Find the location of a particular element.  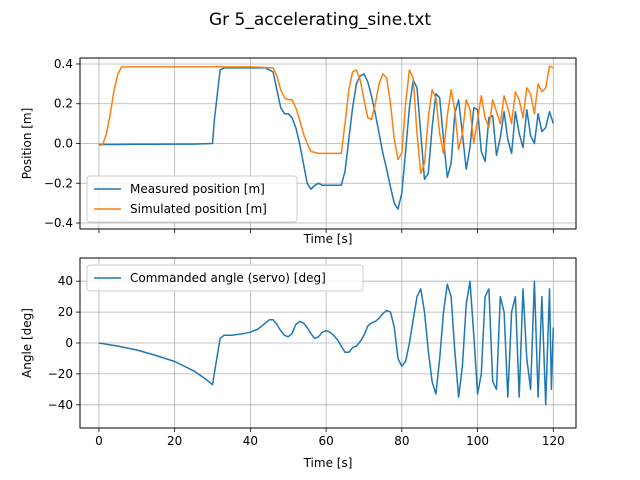

position-y-tick-label: 0.2 is located at coordinates (63, 104).